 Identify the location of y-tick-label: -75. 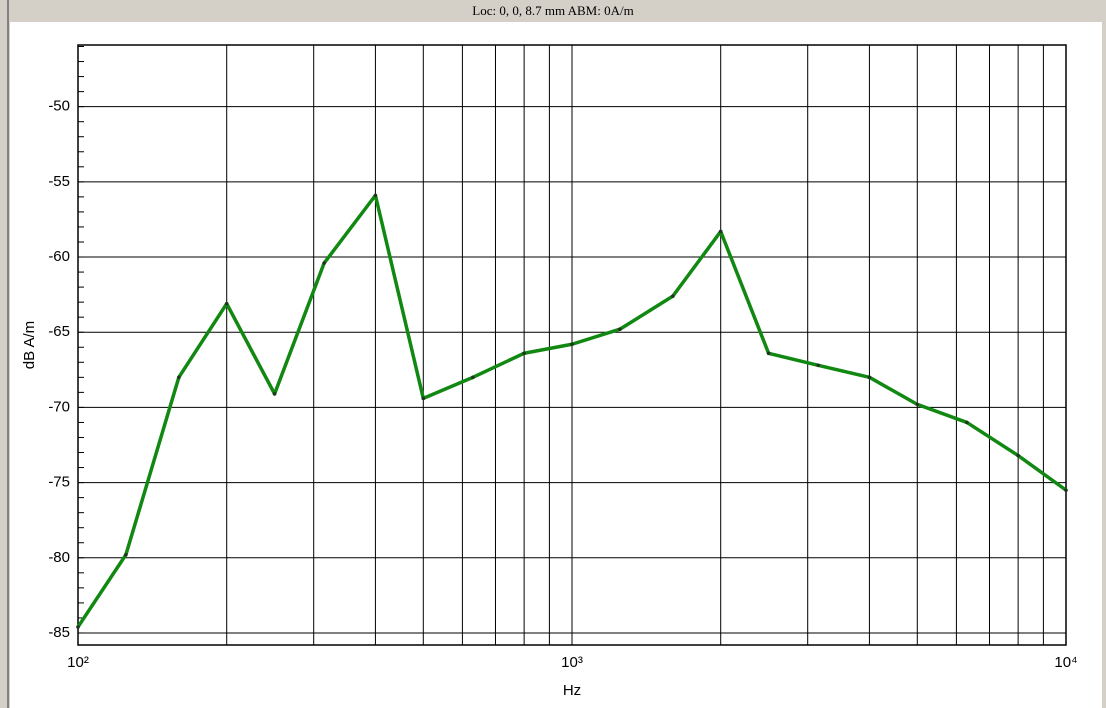
(59, 482).